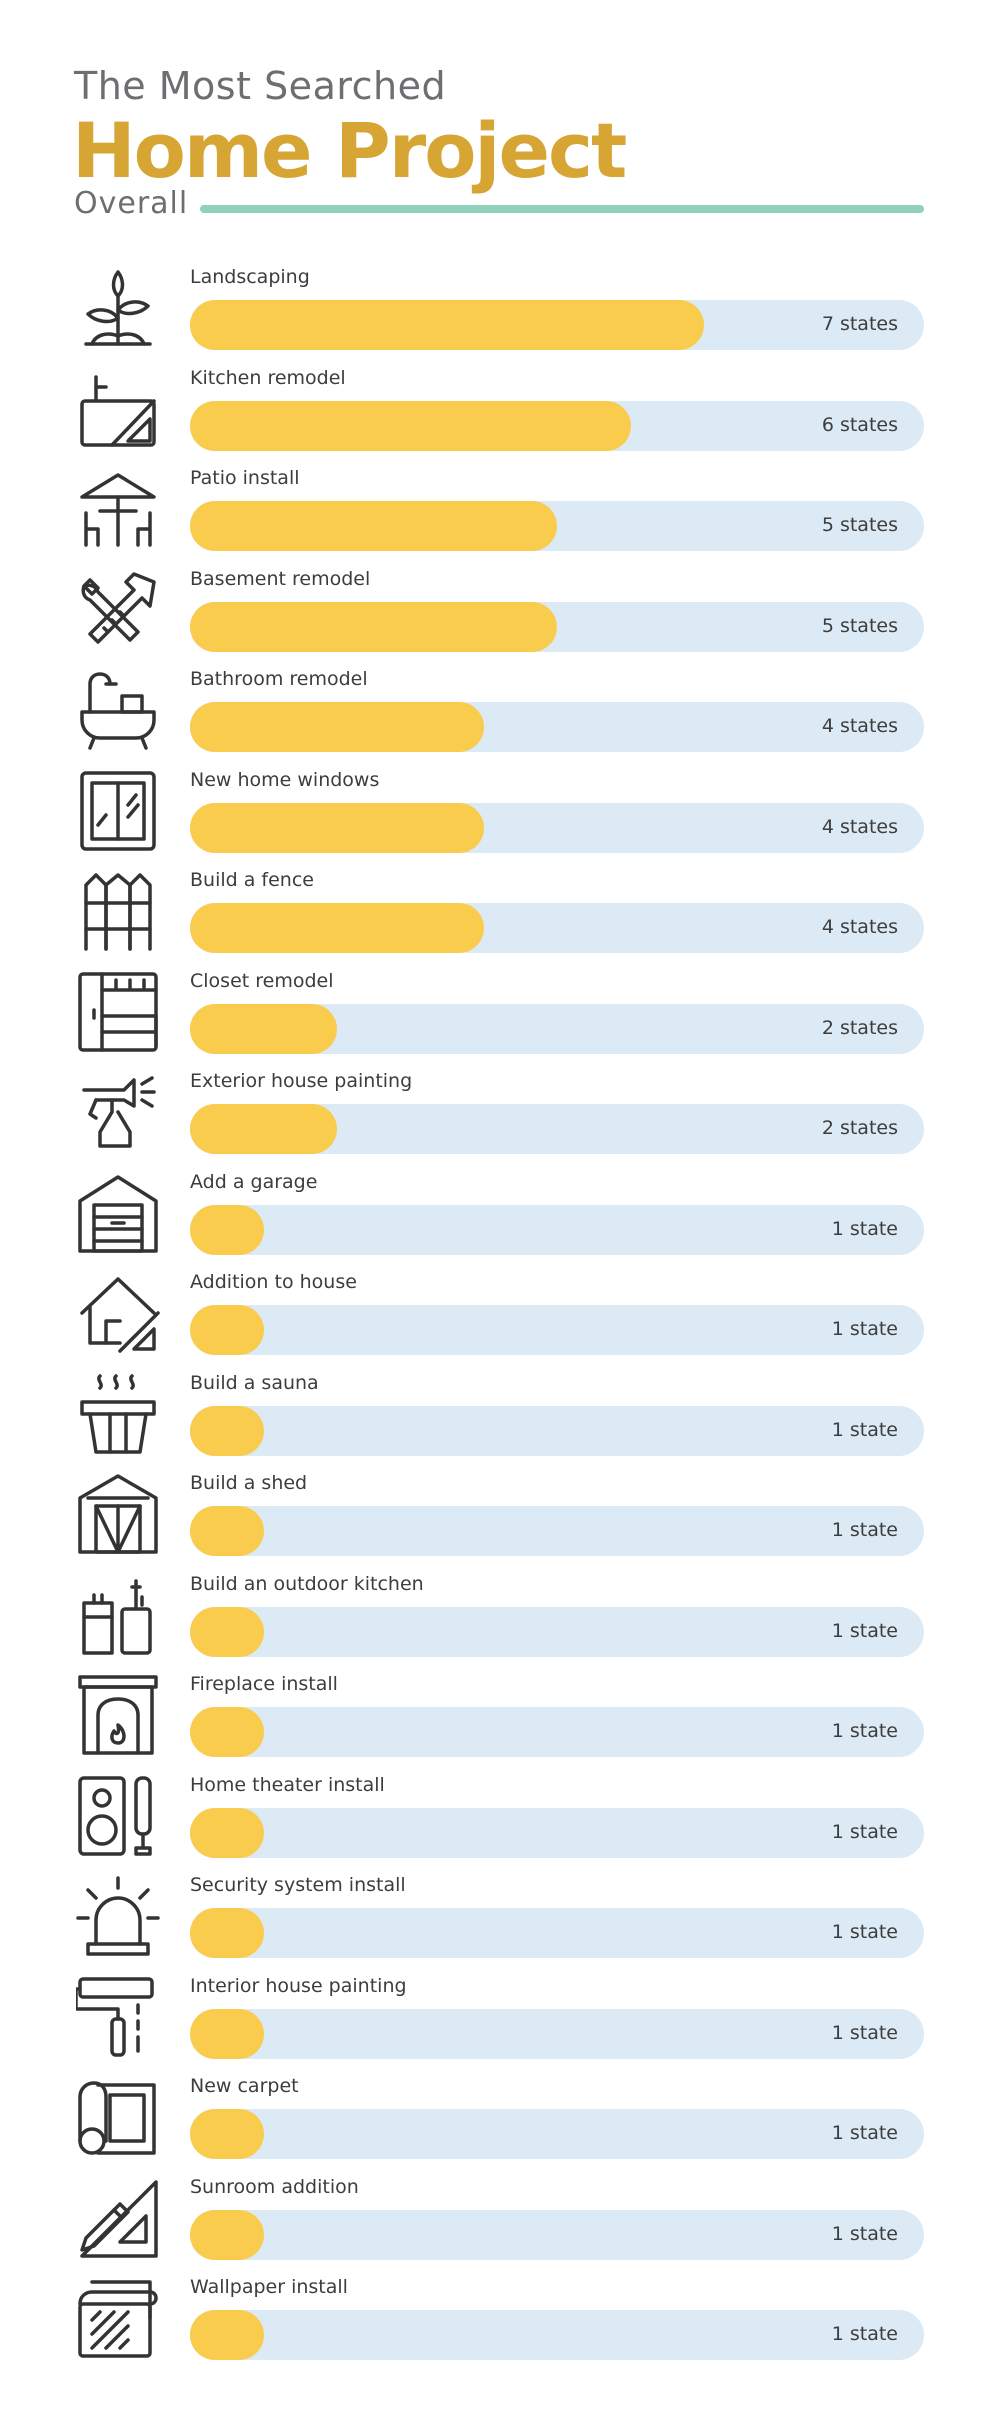 The height and width of the screenshot is (2426, 1000). I want to click on bar-label: Kitchen remodel, so click(268, 377).